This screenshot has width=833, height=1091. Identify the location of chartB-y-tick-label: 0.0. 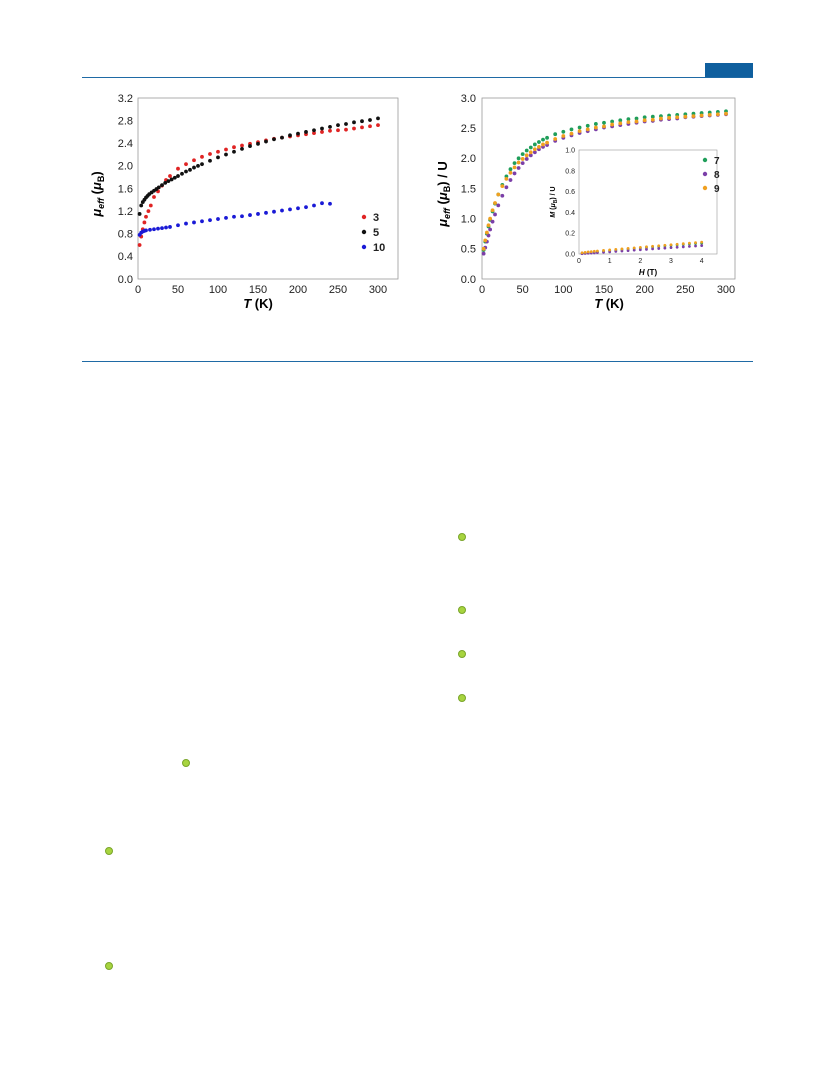
(468, 280).